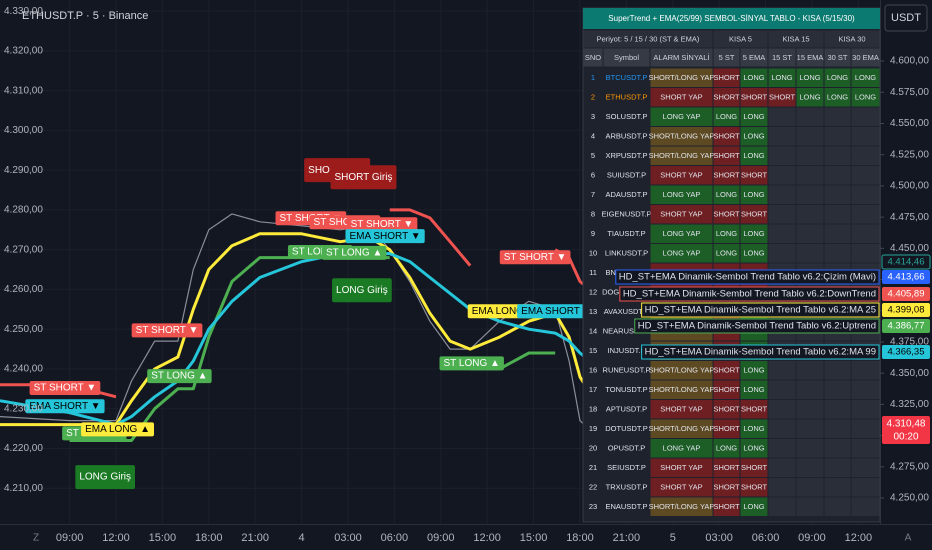 Image resolution: width=932 pixels, height=550 pixels. What do you see at coordinates (731, 18) in the screenshot?
I see `table-title-bg` at bounding box center [731, 18].